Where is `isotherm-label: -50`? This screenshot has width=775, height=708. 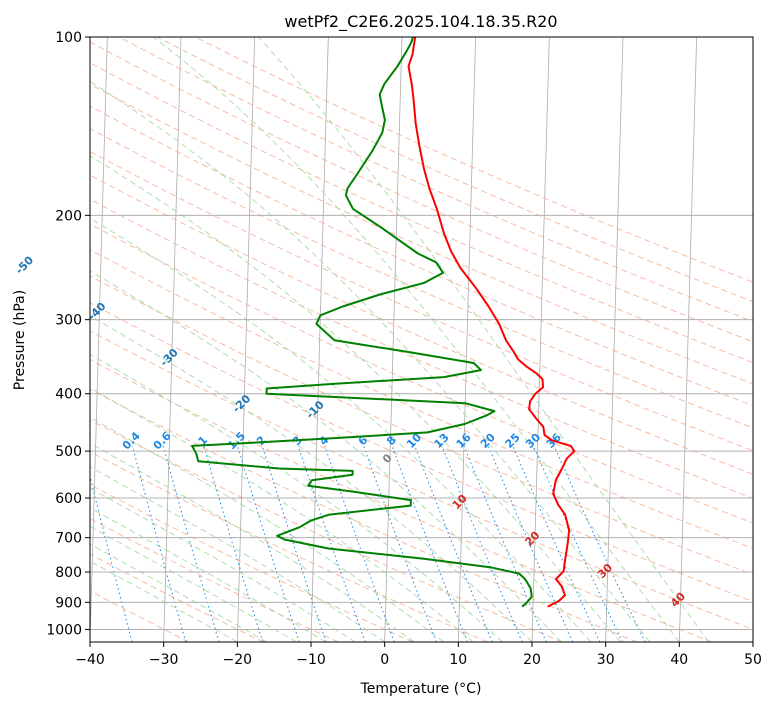 isotherm-label: -50 is located at coordinates (24, 264).